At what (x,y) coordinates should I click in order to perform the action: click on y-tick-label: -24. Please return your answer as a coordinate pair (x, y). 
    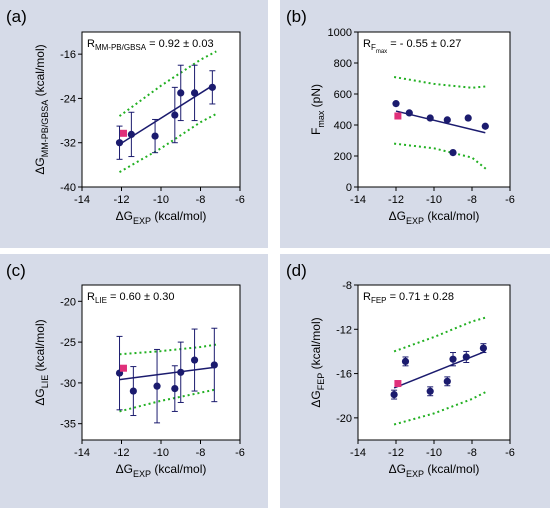
    Looking at the image, I should click on (68, 99).